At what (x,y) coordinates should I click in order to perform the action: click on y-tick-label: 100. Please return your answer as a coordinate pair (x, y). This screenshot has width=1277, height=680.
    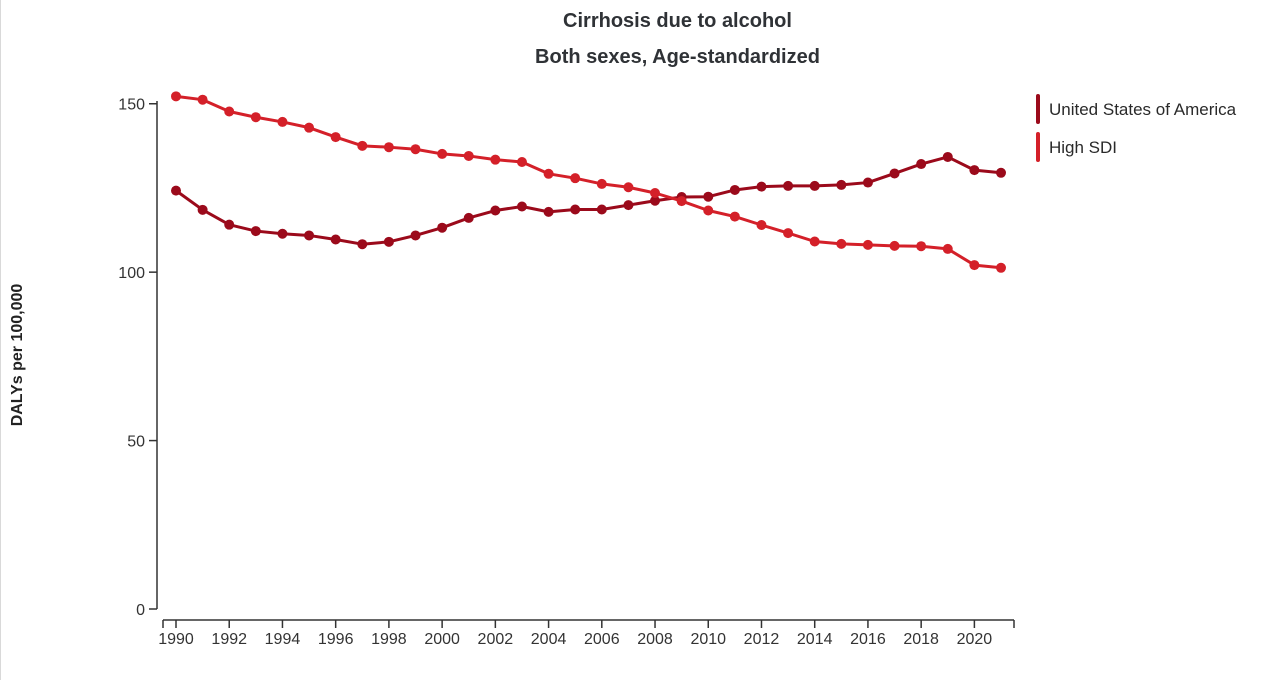
    Looking at the image, I should click on (131, 273).